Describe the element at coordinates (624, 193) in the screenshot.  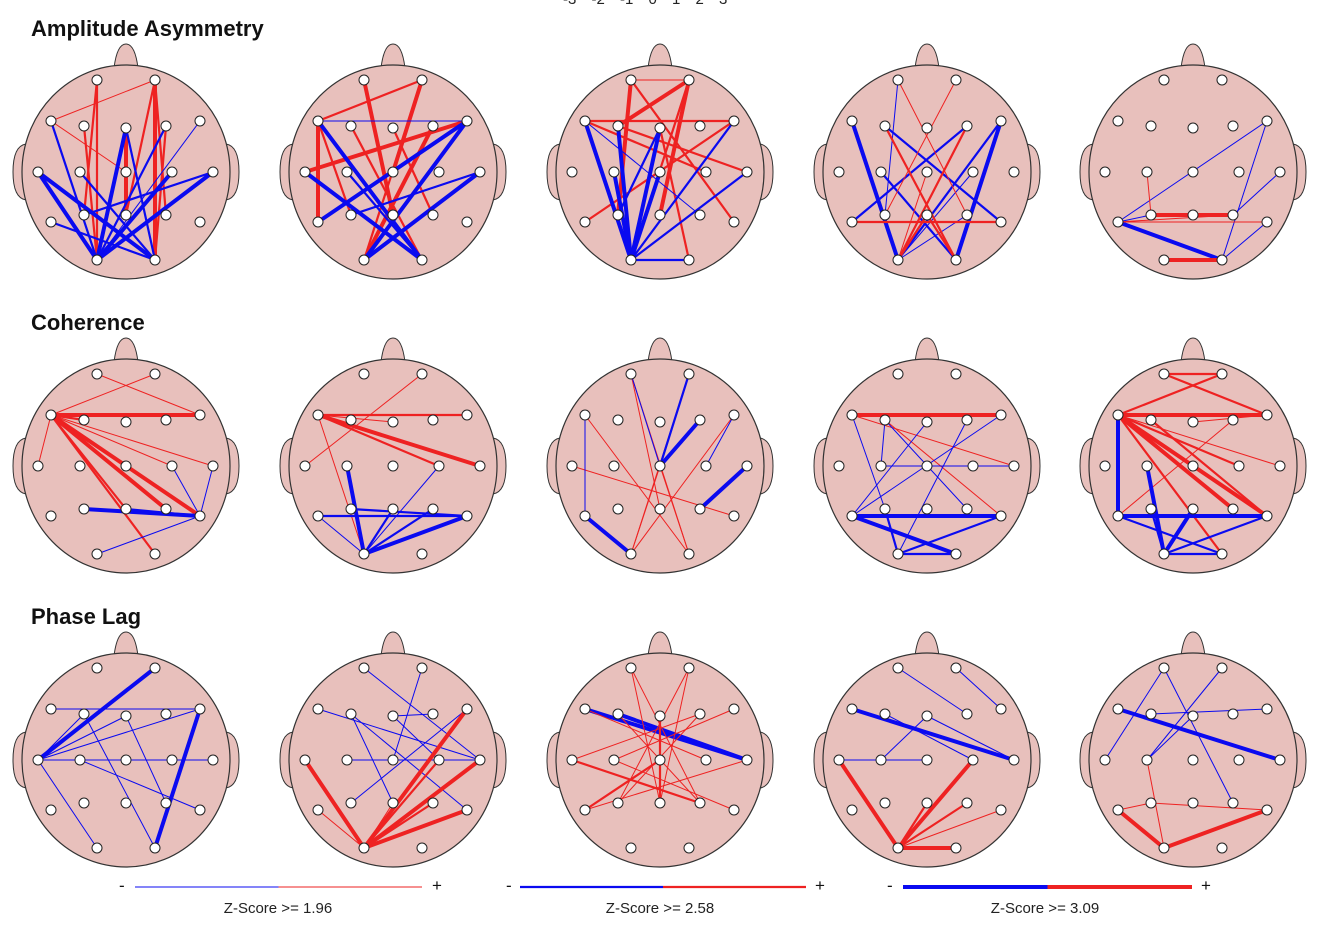
I see `connection-F3-O1` at that location.